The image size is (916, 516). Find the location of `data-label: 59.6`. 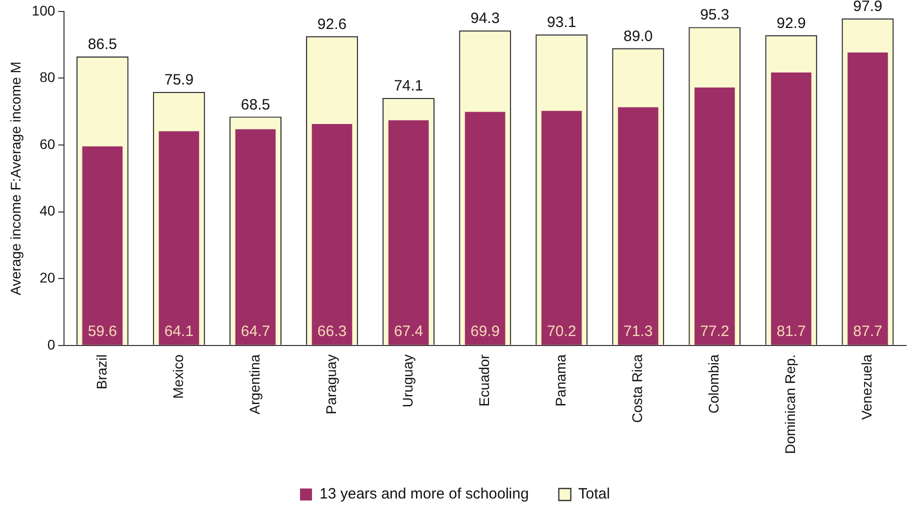

data-label: 59.6 is located at coordinates (103, 331).